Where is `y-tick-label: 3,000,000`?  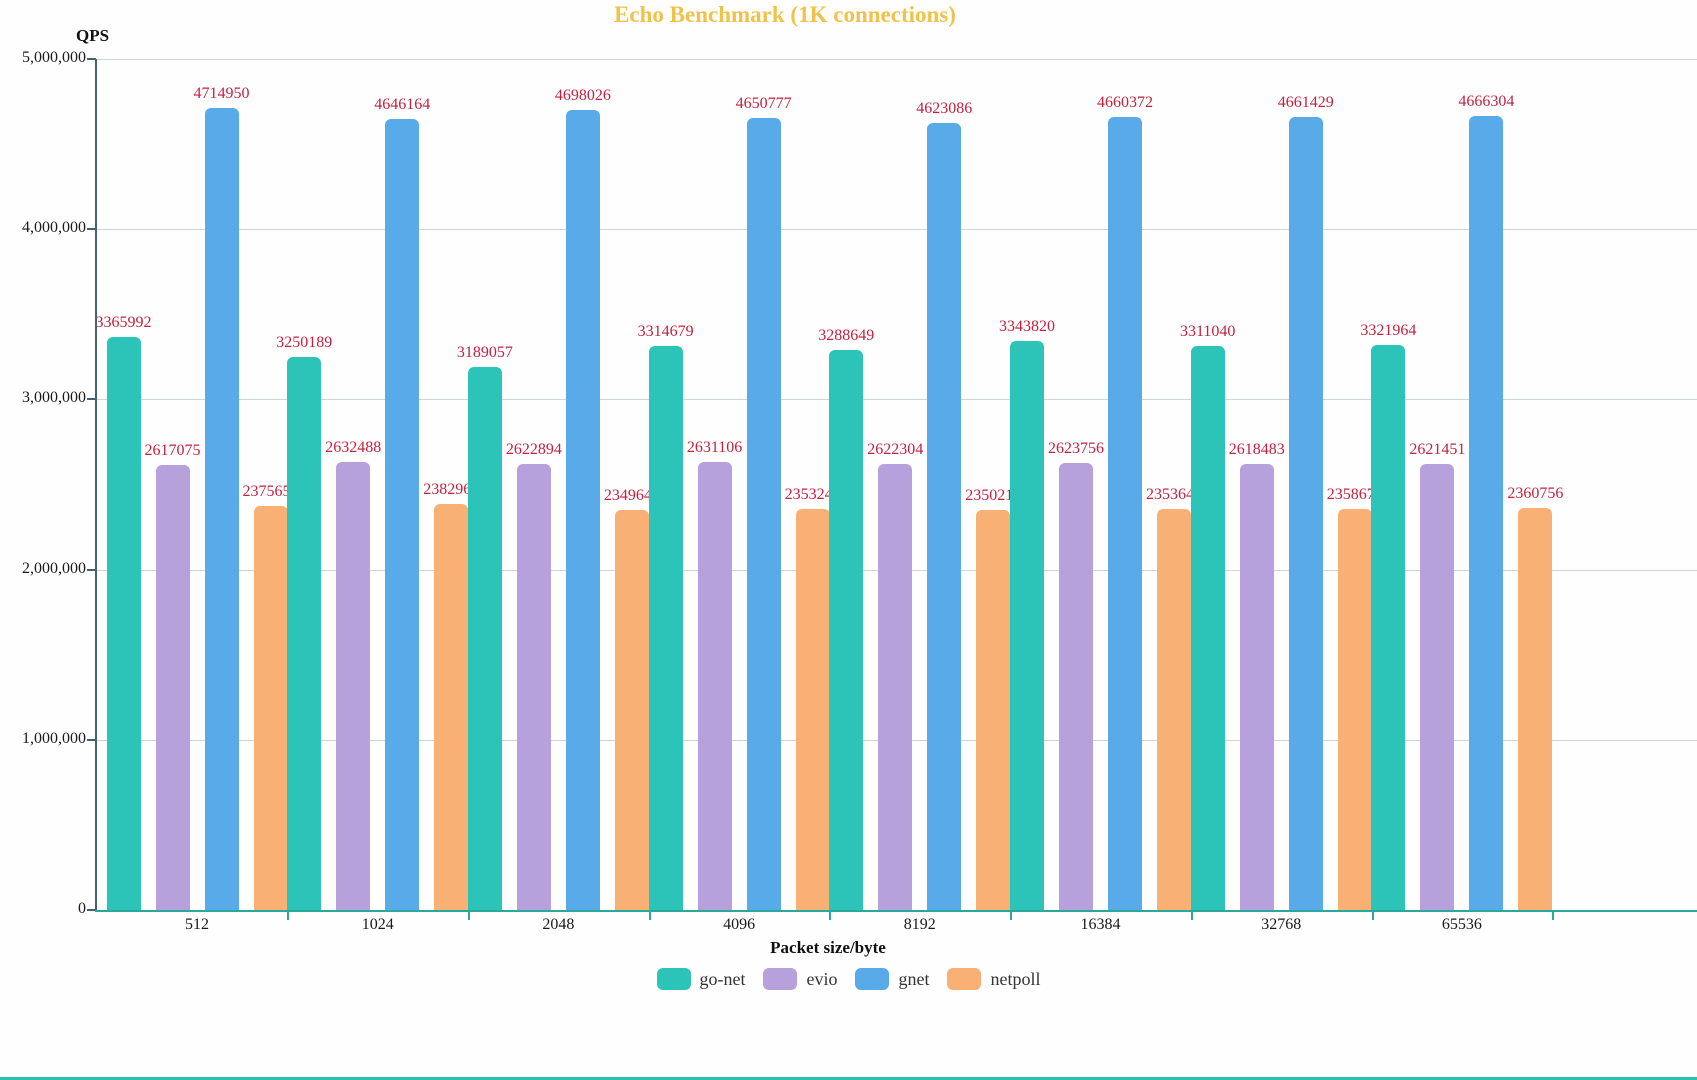
y-tick-label: 3,000,000 is located at coordinates (54, 398).